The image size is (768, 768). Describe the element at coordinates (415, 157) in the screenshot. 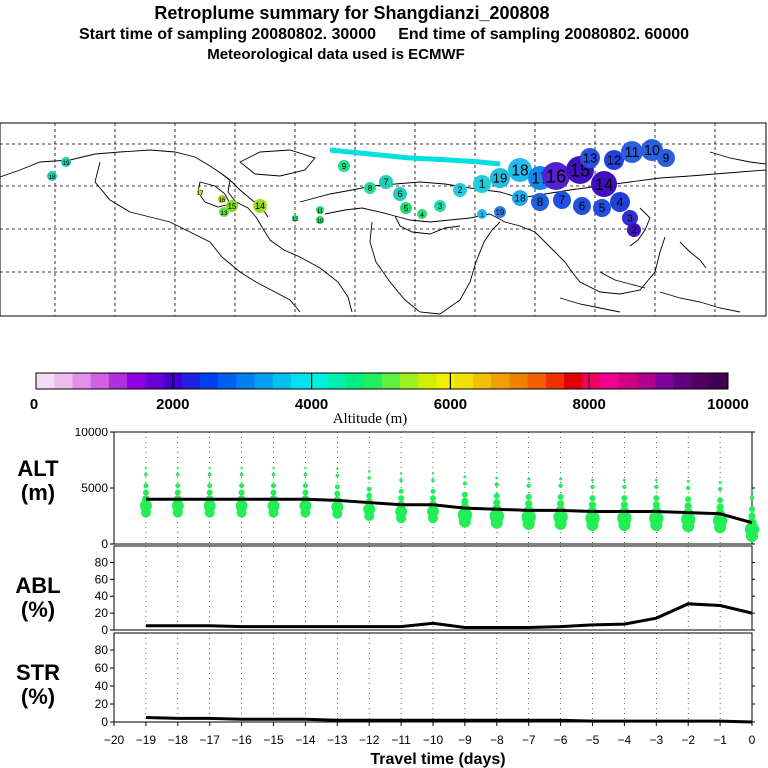

I see `plume-trail-line` at that location.